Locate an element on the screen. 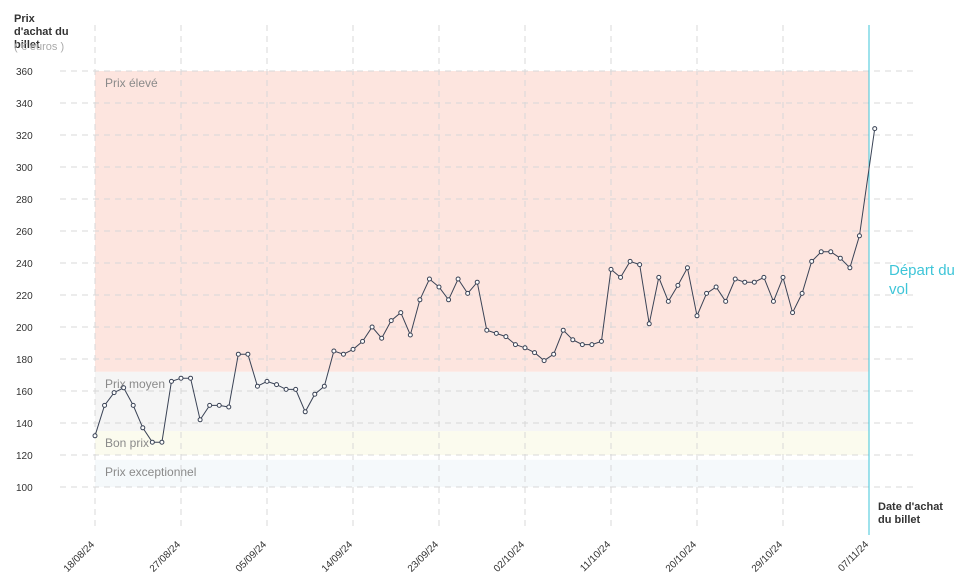 Image resolution: width=958 pixels, height=585 pixels. x-tick-label: 14/09/24 is located at coordinates (338, 557).